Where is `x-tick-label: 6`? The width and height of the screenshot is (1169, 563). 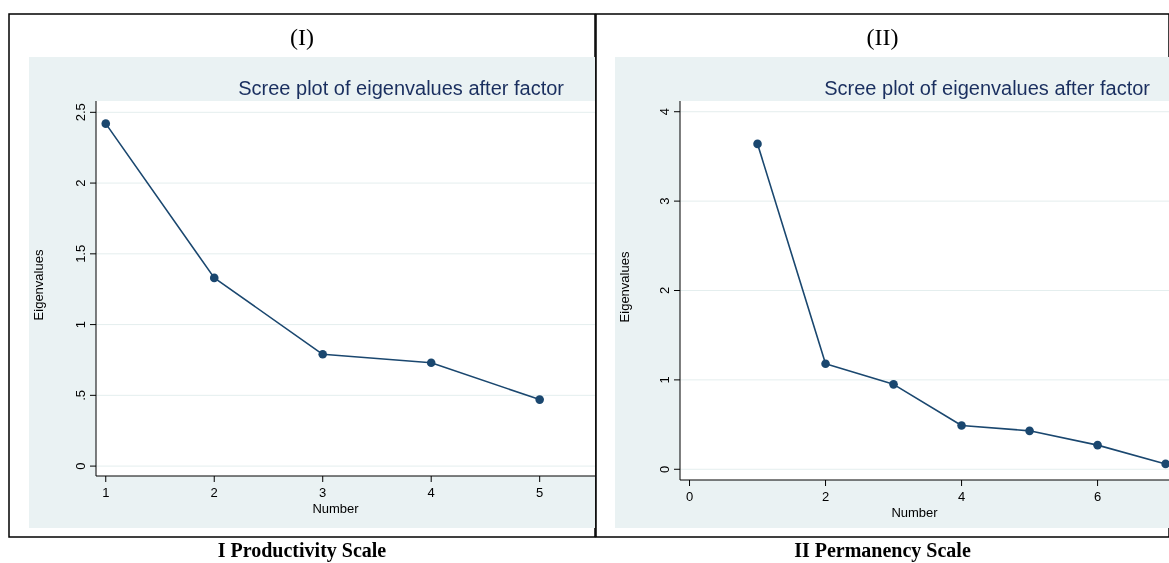
x-tick-label: 6 is located at coordinates (1097, 496).